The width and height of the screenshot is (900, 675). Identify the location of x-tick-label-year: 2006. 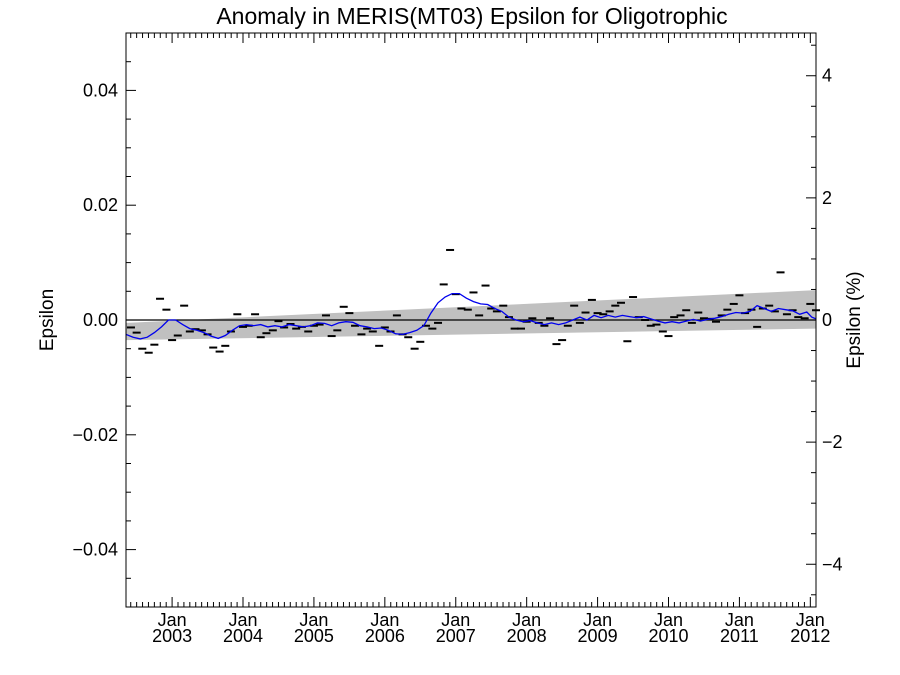
(385, 636).